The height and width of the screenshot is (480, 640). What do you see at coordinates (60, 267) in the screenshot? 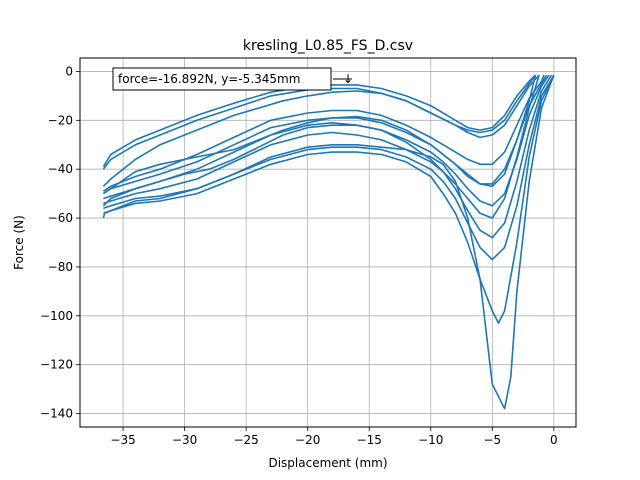
I see `y-tick-label: −80` at bounding box center [60, 267].